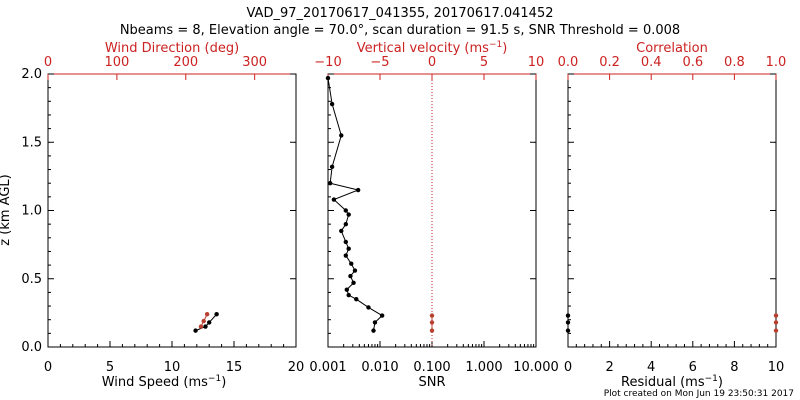 The height and width of the screenshot is (400, 800). Describe the element at coordinates (31, 279) in the screenshot. I see `y-tick-label: 0.5` at that location.